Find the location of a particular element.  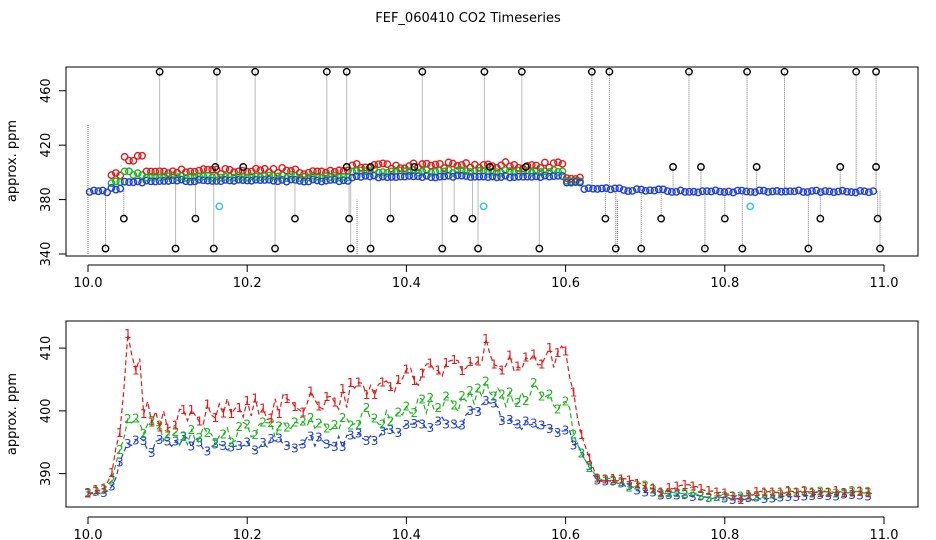

x-tick-label: 10.6 is located at coordinates (565, 283).